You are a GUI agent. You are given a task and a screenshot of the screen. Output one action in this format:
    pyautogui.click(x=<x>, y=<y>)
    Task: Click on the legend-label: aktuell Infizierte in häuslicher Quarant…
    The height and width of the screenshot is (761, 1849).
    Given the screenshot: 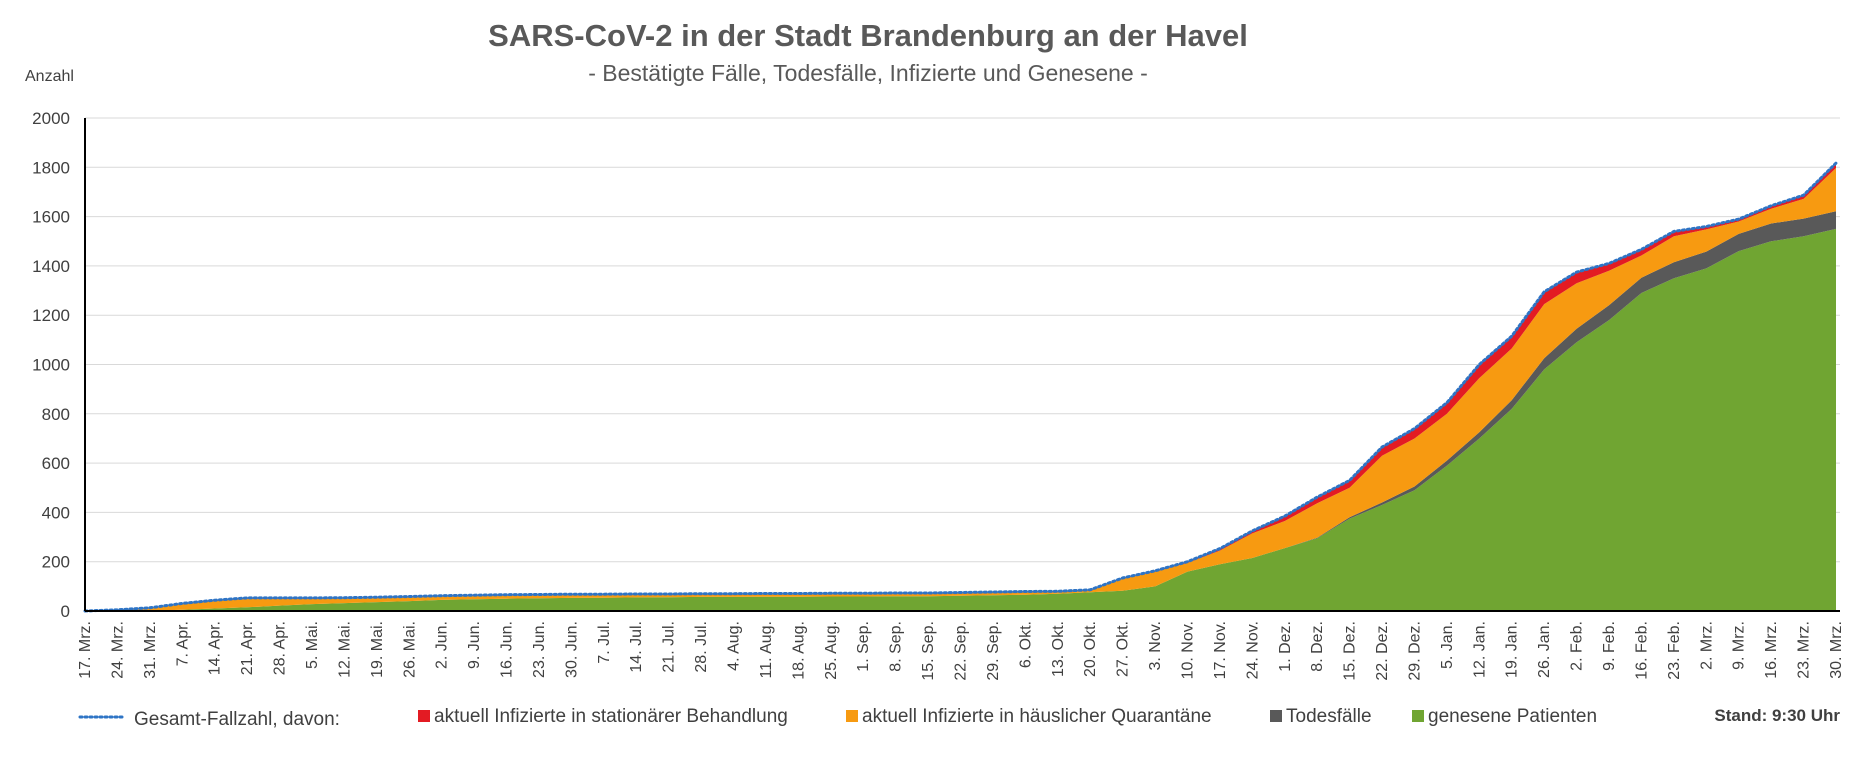 What is the action you would take?
    pyautogui.click(x=1037, y=716)
    